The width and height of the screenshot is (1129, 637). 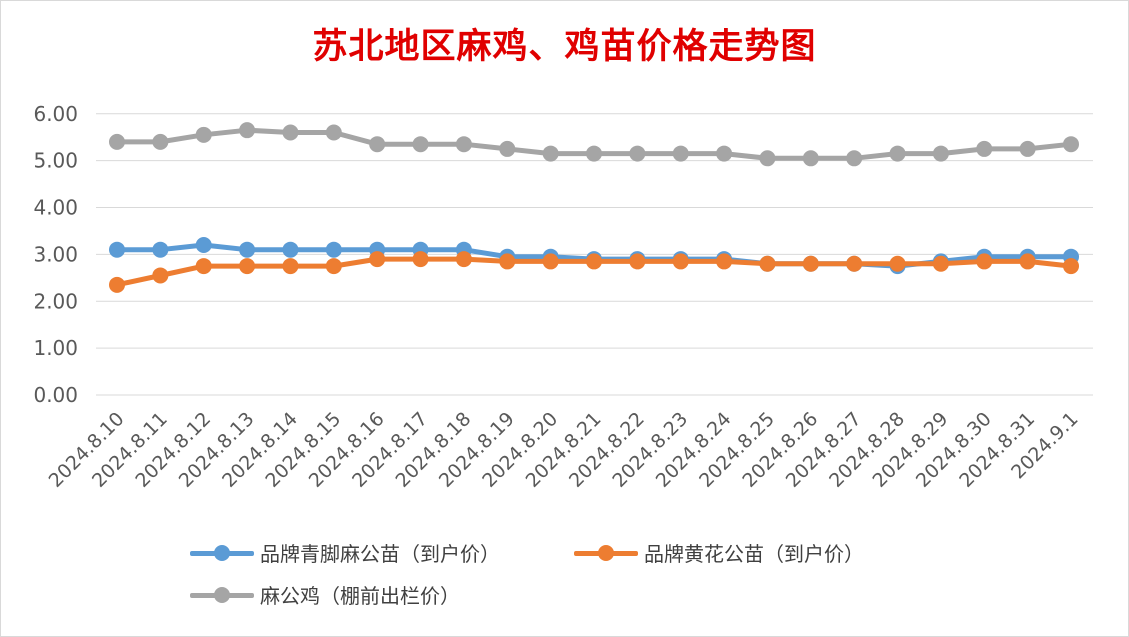 I want to click on legend-item-series-2: 麻公鸡（棚前出栏价）, so click(x=325, y=594).